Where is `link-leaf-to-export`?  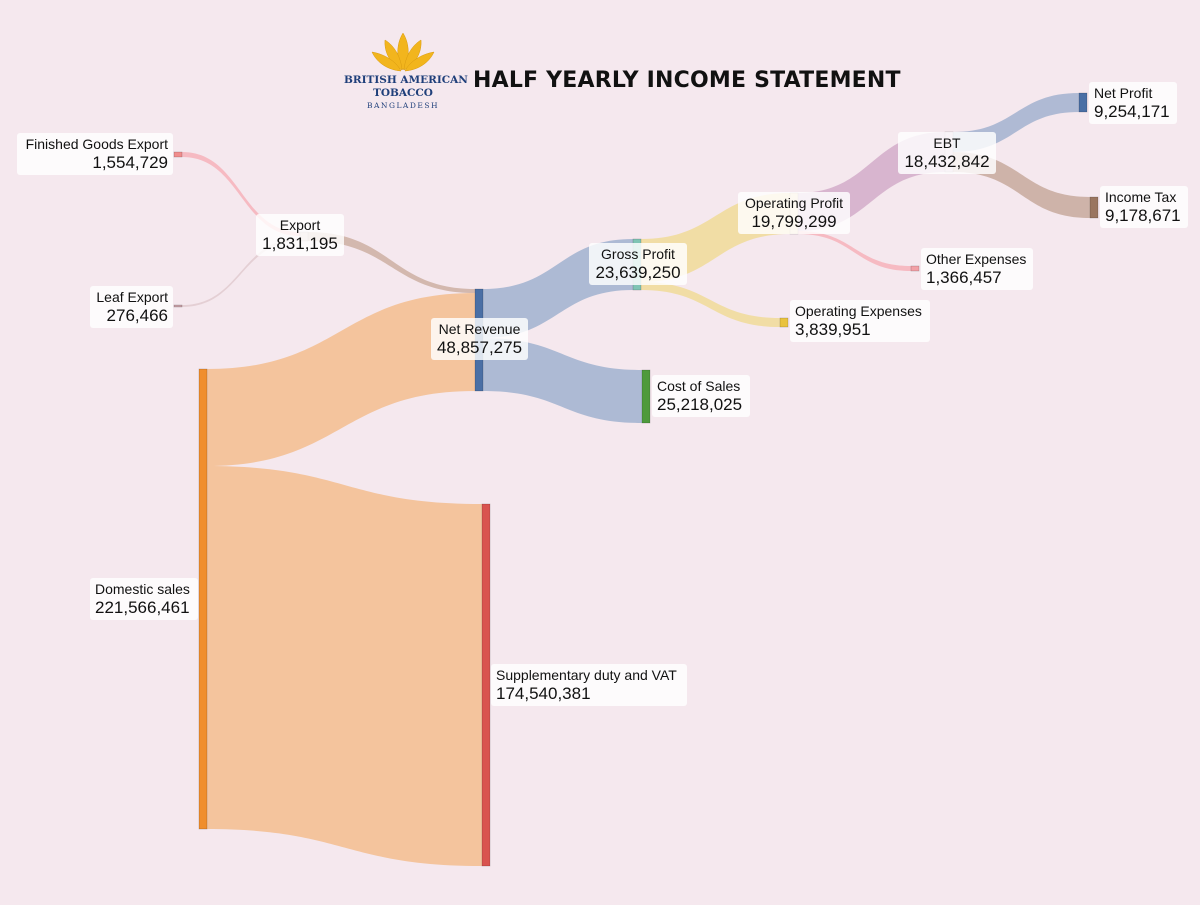
link-leaf-to-export is located at coordinates (241, 272).